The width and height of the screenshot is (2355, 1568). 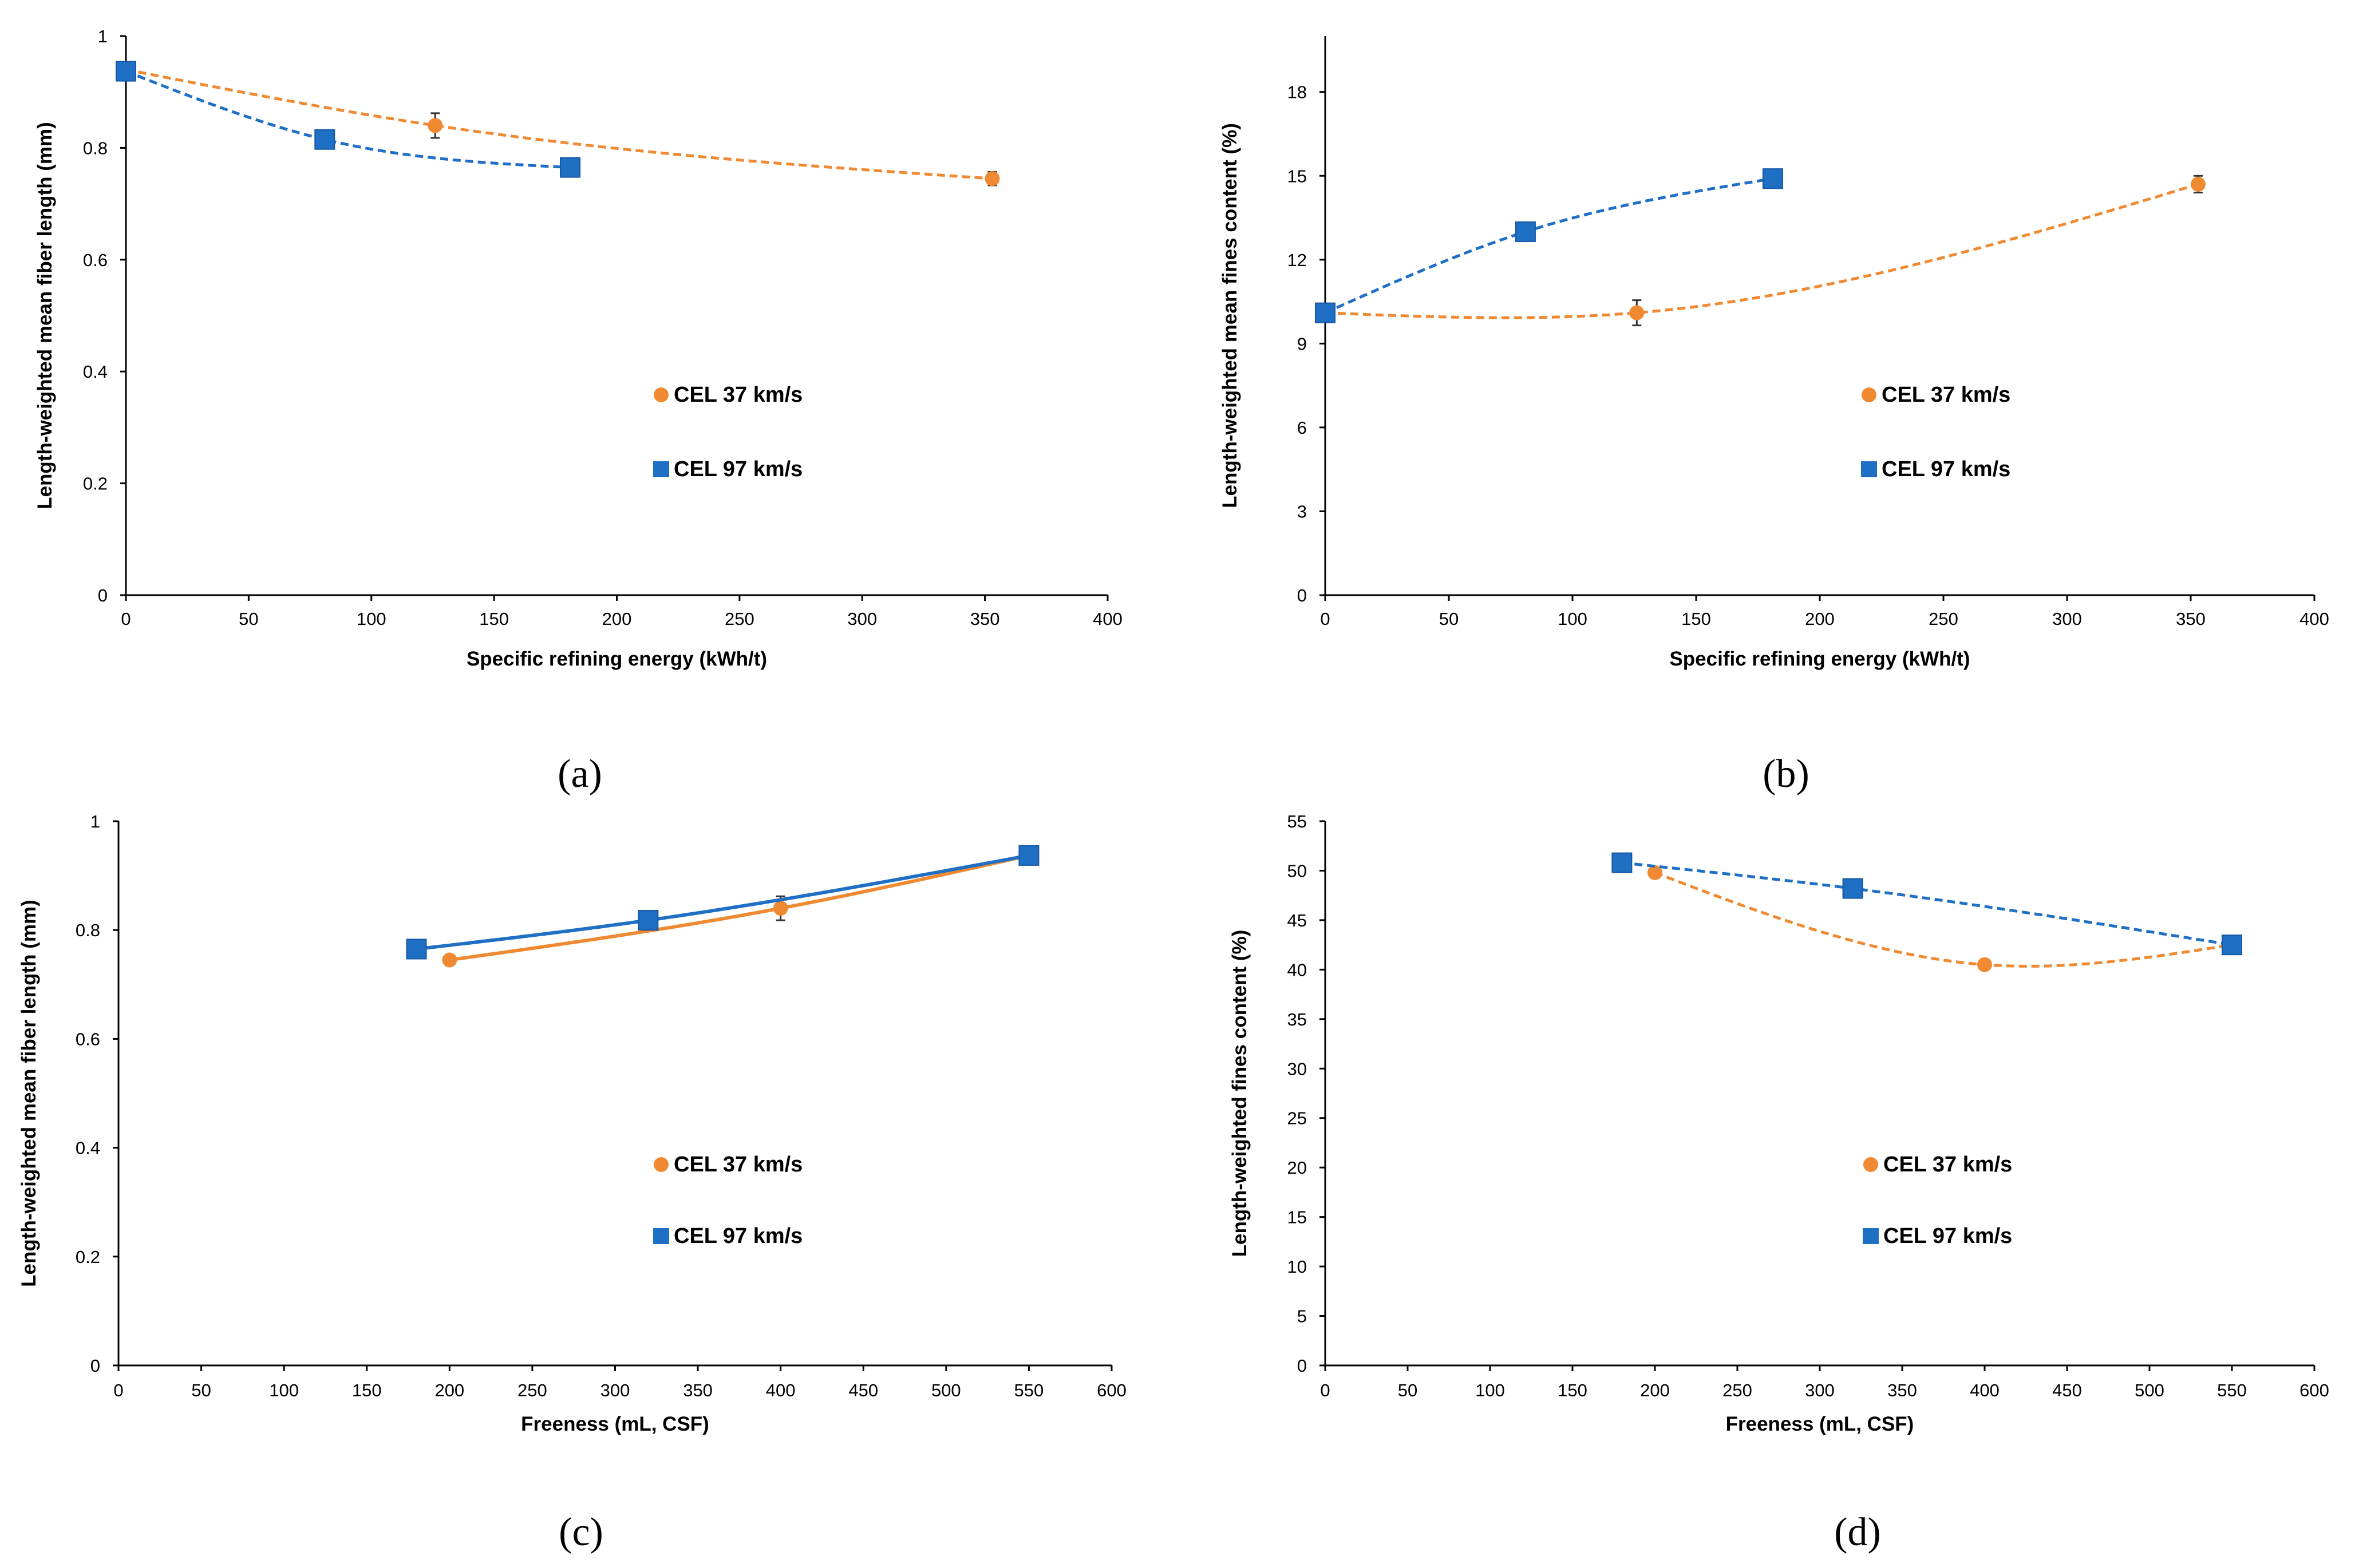 I want to click on y-tick-label: 15, so click(x=1297, y=176).